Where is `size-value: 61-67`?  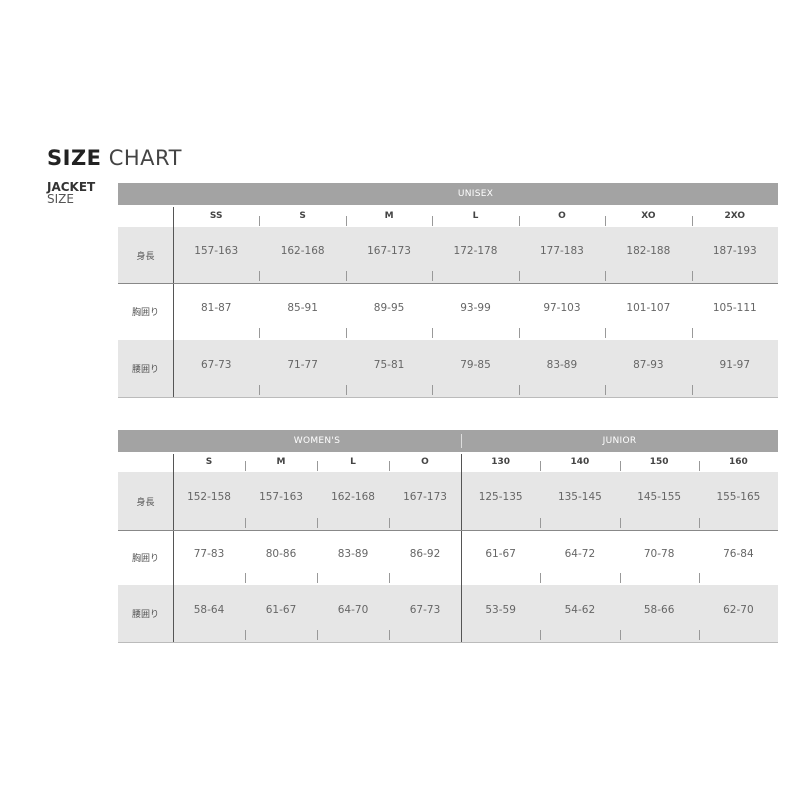
size-value: 61-67 is located at coordinates (500, 553).